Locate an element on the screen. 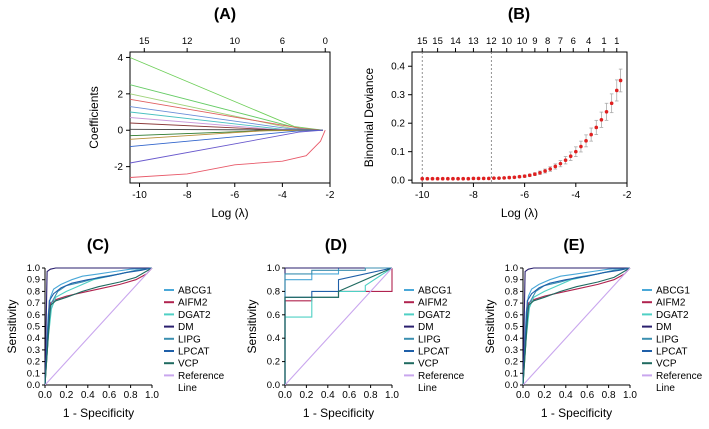 Image resolution: width=709 pixels, height=429 pixels. top-tick-label: 1 is located at coordinates (603, 41).